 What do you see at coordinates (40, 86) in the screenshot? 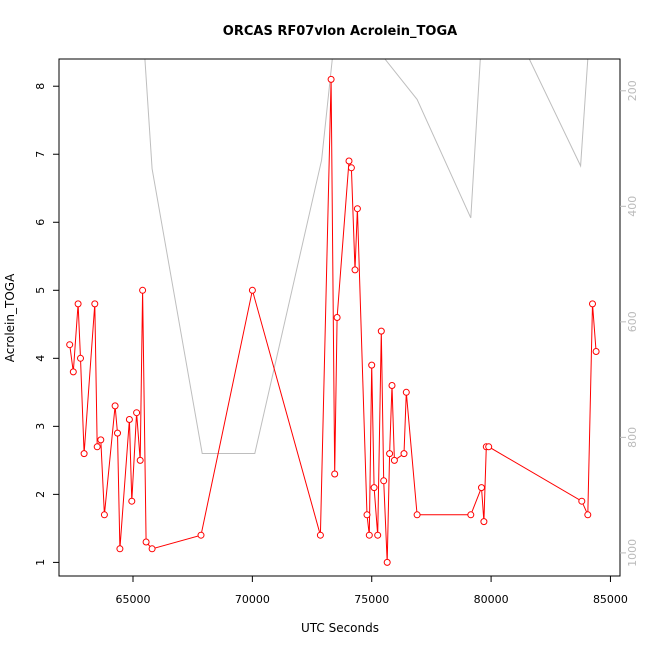
I see `y-tick-label: 8` at bounding box center [40, 86].